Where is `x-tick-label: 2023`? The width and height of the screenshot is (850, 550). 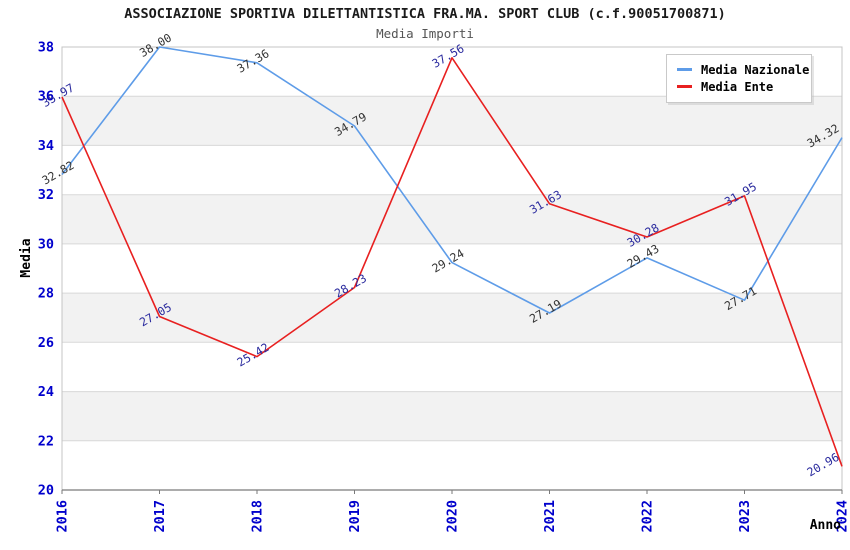
x-tick-label: 2023 is located at coordinates (745, 516).